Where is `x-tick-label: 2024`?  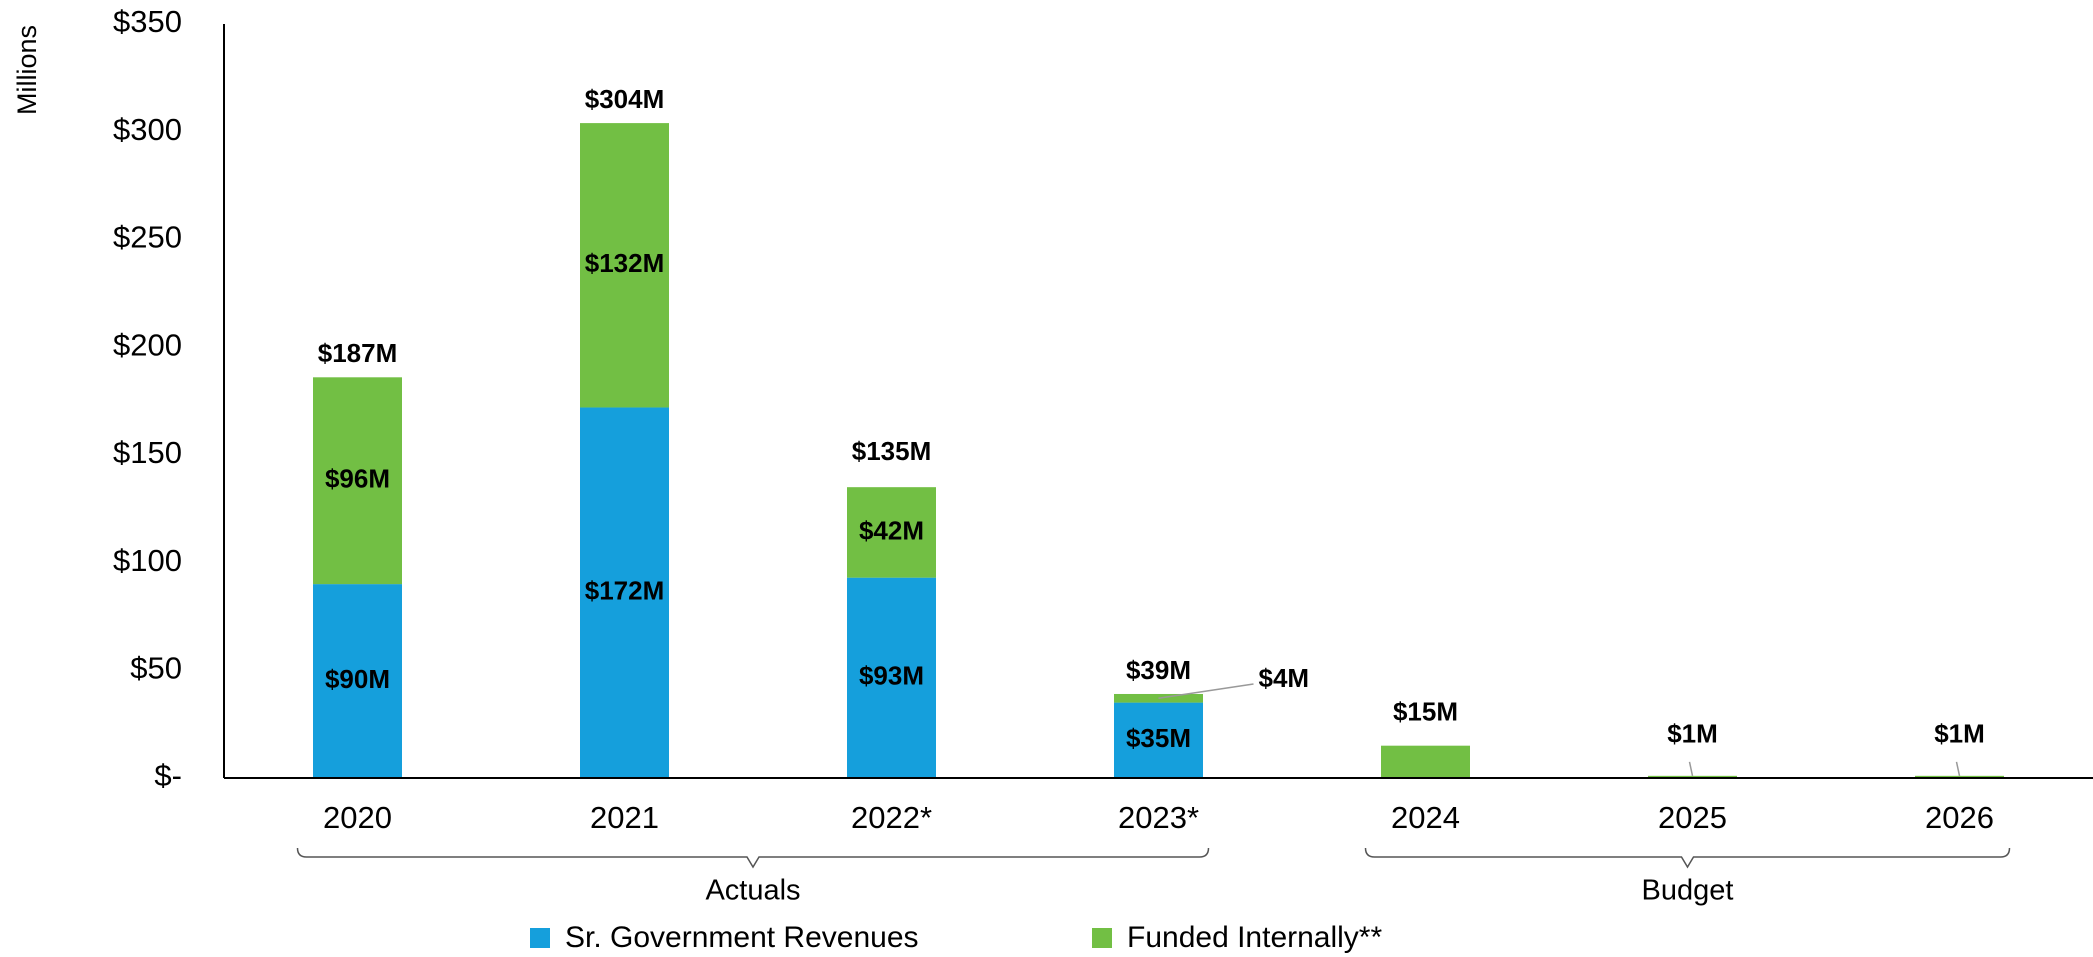
x-tick-label: 2024 is located at coordinates (1425, 817).